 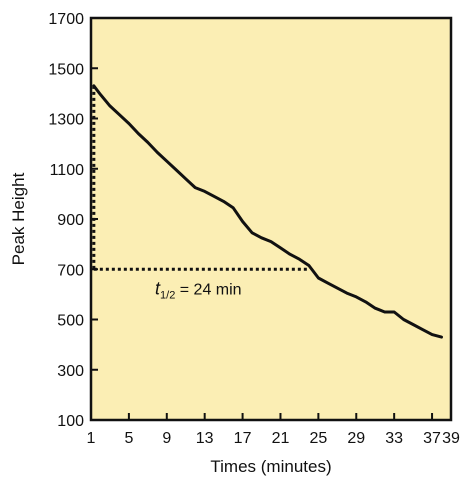 I want to click on x-tick-label: 39, so click(x=451, y=438).